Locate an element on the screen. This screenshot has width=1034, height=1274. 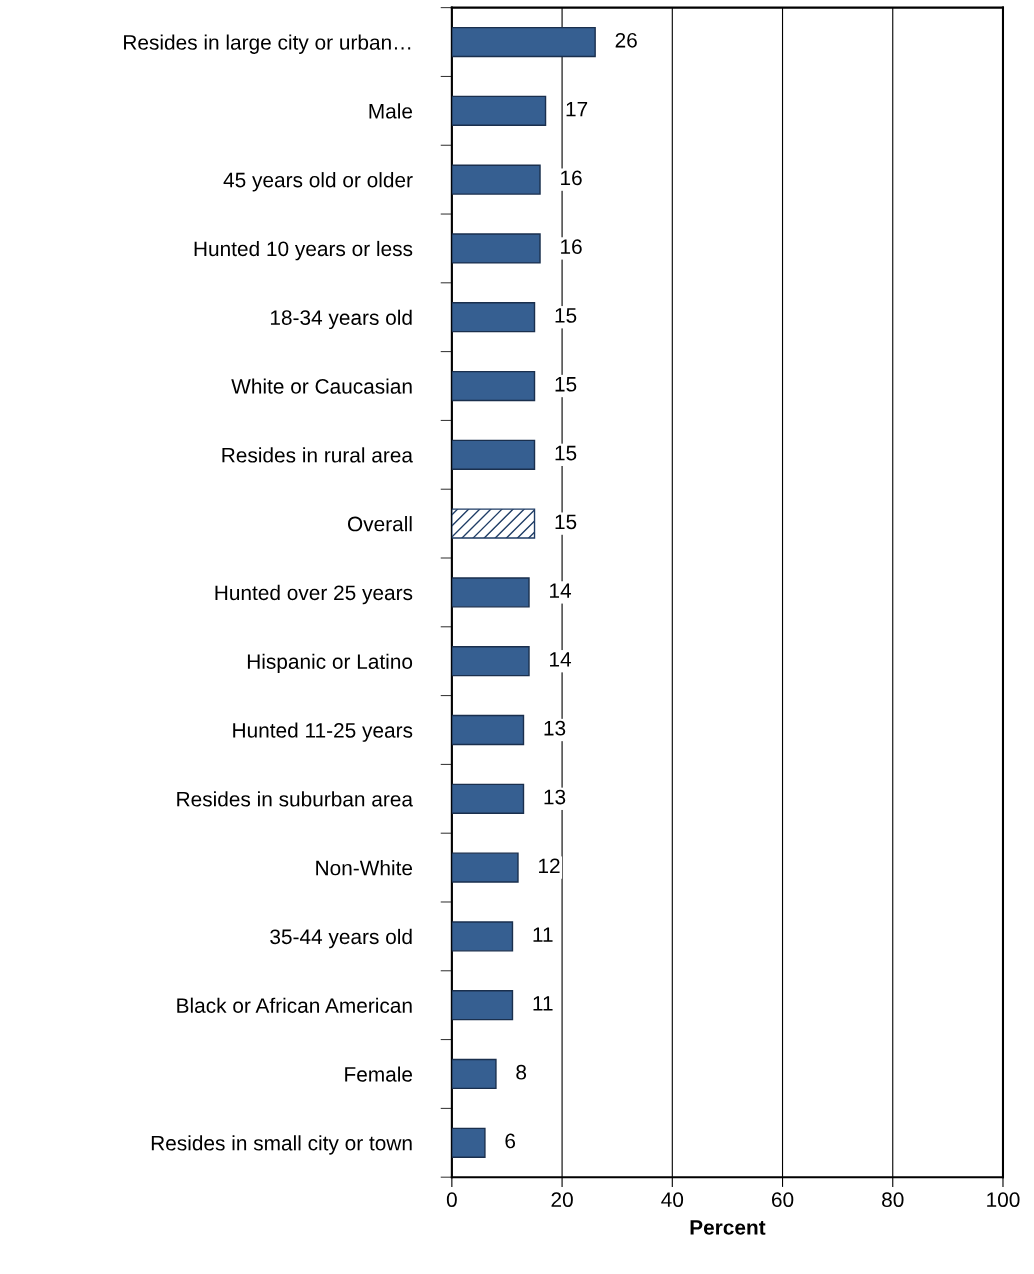
x-tick-label: 20 is located at coordinates (562, 1200).